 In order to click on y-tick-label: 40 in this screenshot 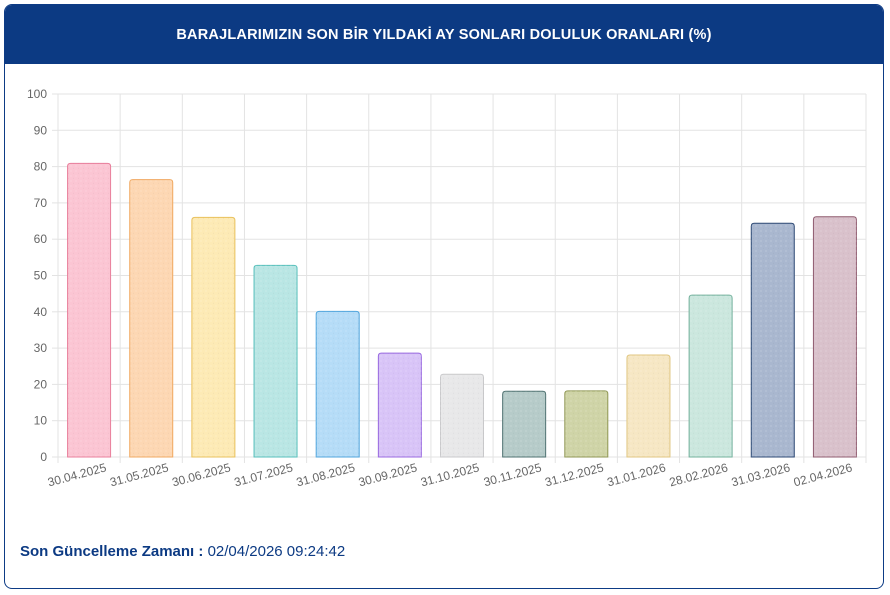, I will do `click(41, 312)`.